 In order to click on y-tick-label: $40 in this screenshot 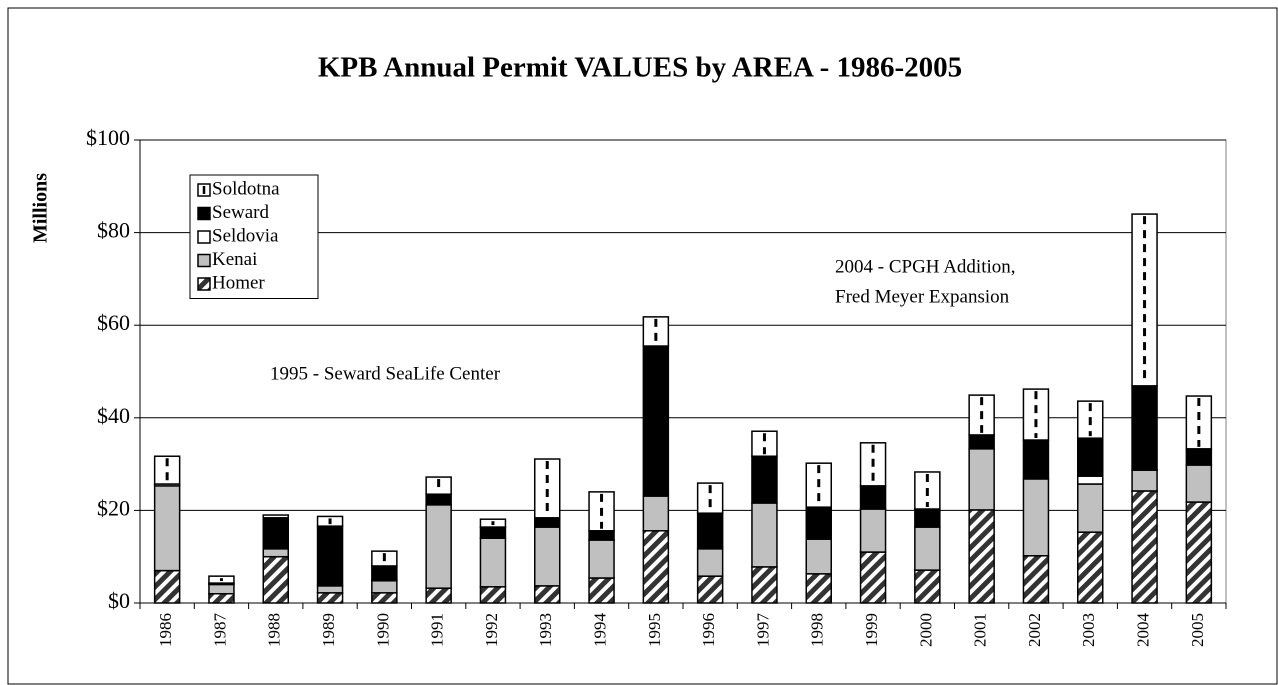, I will do `click(113, 415)`.